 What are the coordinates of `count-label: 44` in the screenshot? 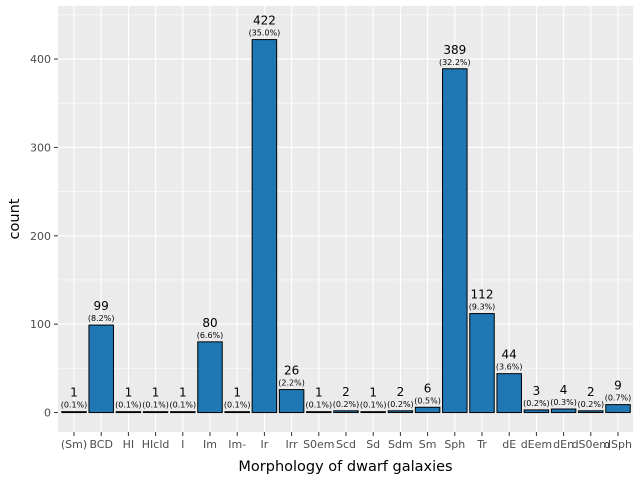 It's located at (509, 355).